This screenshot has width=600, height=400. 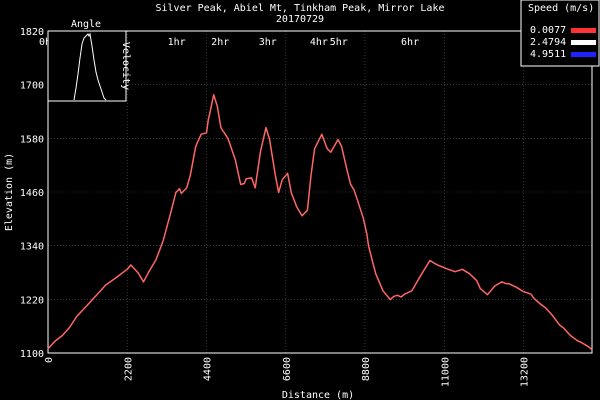 I want to click on time-tick-label: 3hr, so click(x=268, y=42).